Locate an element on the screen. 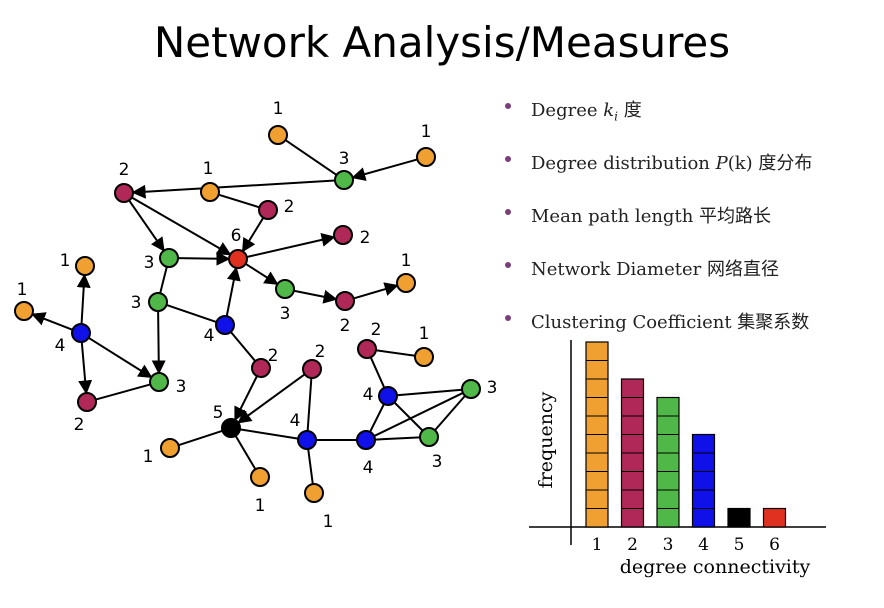 This screenshot has width=884, height=608. bullet-text-suffix: 度 is located at coordinates (630, 110).